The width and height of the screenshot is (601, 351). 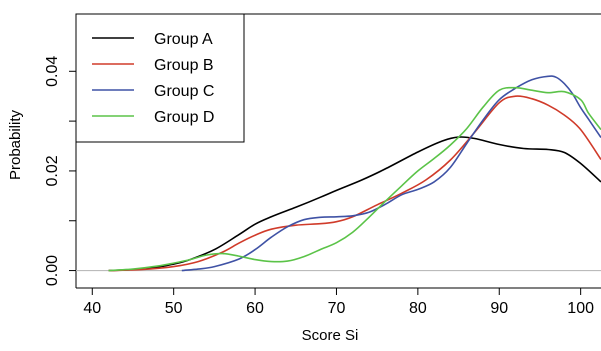 I want to click on x-tick-label: 100, so click(x=580, y=308).